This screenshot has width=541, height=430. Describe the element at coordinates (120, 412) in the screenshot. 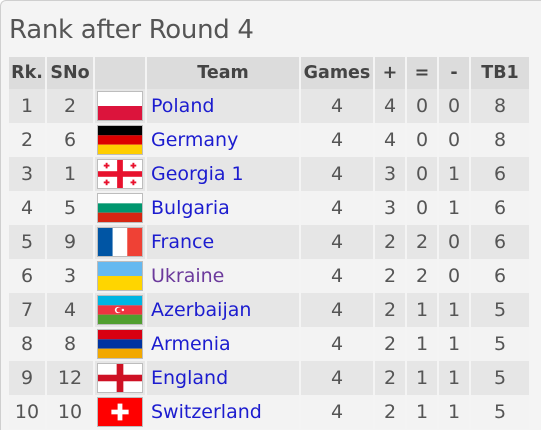

I see `switzerland-flag-icon` at that location.